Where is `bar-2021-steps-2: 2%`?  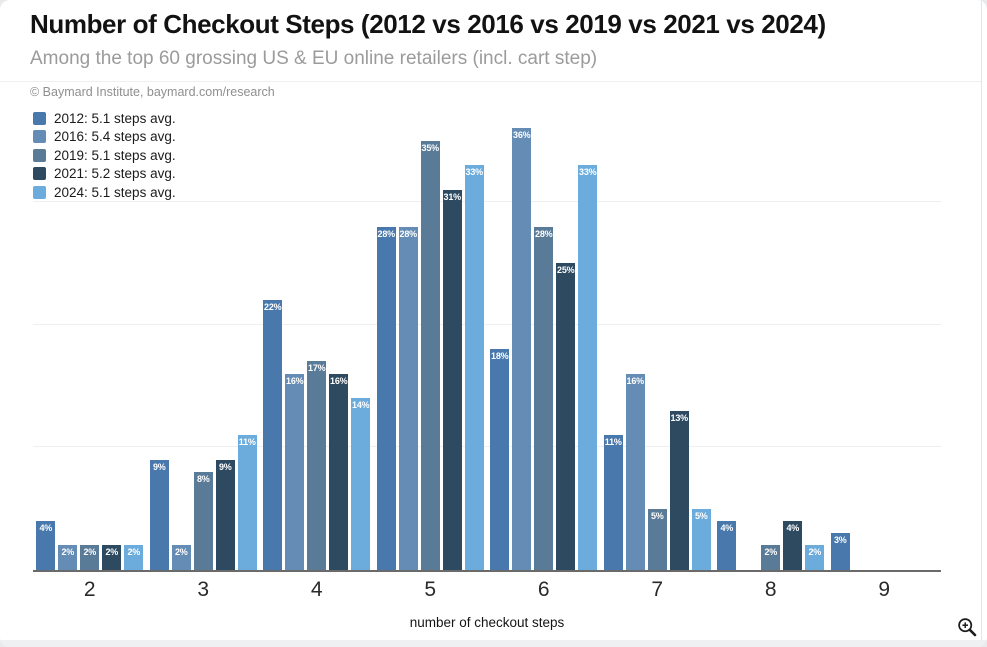
bar-2021-steps-2: 2% is located at coordinates (112, 557).